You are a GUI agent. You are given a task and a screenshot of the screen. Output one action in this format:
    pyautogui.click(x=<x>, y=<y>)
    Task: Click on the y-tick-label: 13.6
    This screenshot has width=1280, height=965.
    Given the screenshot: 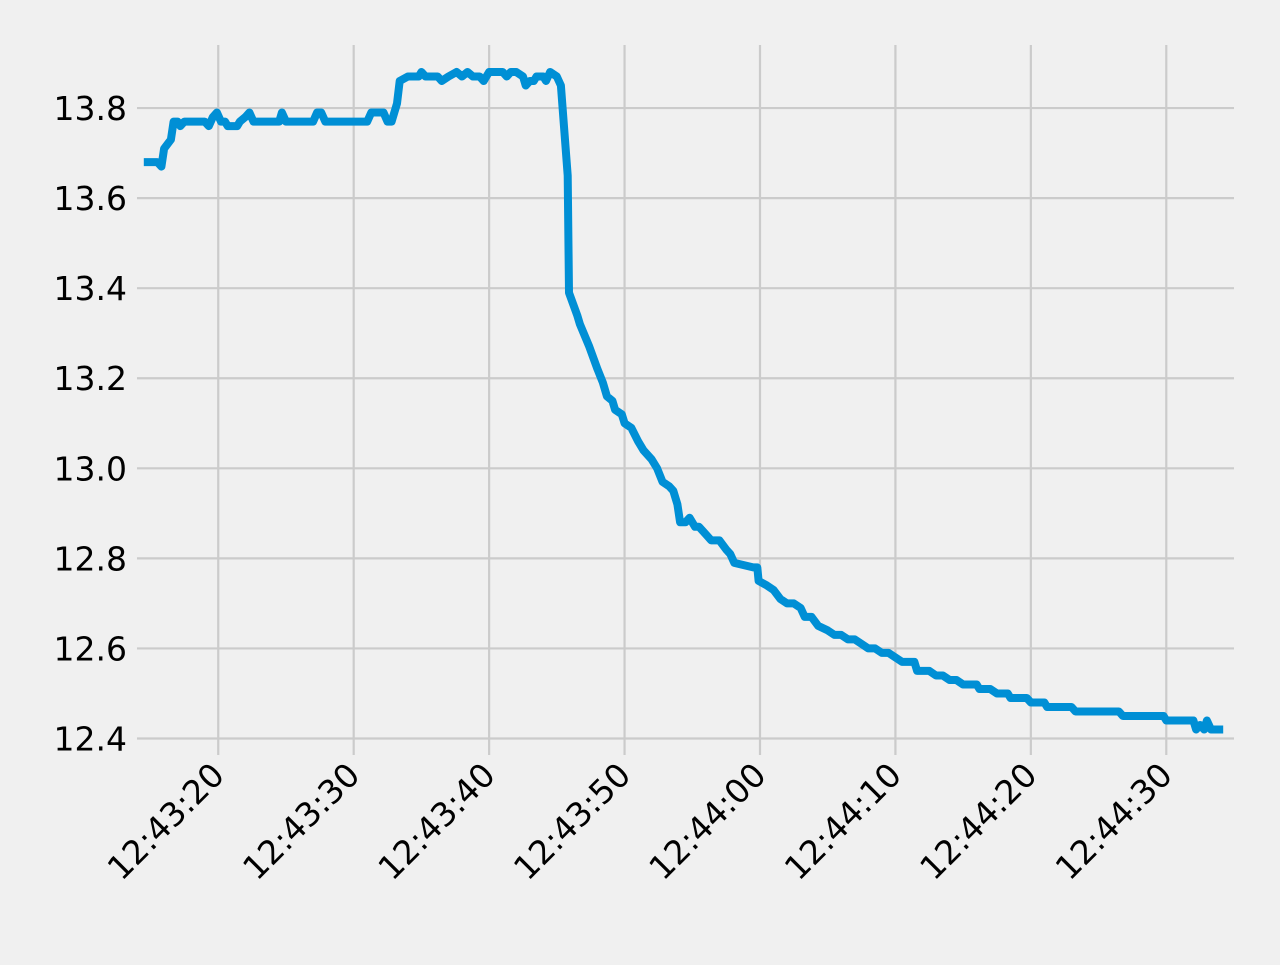 What is the action you would take?
    pyautogui.click(x=90, y=198)
    